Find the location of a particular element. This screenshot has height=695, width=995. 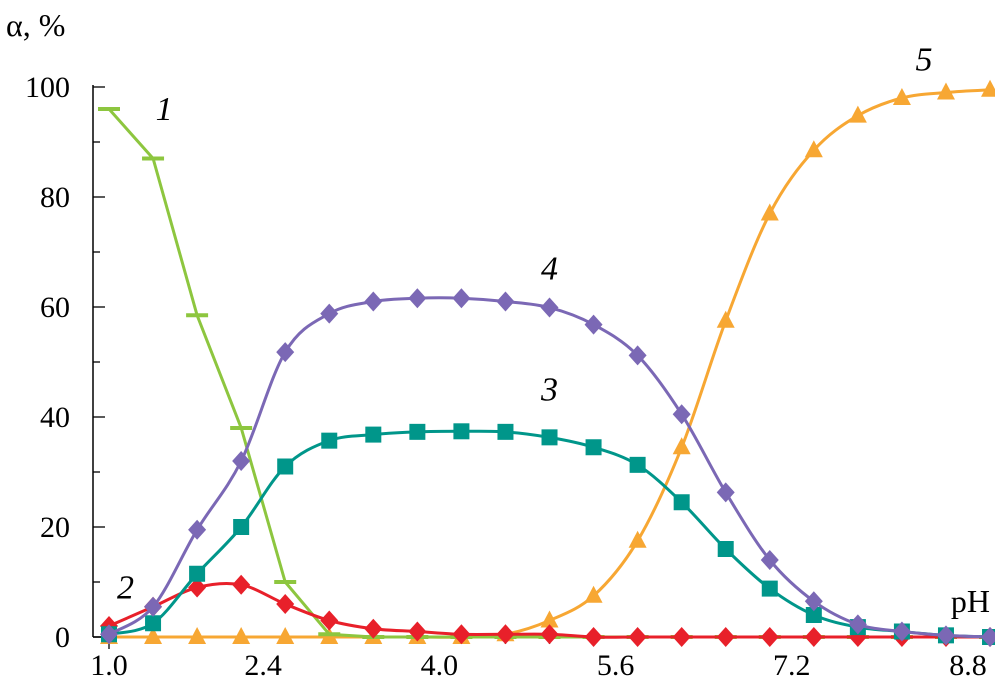

y-tick-label: 0 is located at coordinates (62, 637).